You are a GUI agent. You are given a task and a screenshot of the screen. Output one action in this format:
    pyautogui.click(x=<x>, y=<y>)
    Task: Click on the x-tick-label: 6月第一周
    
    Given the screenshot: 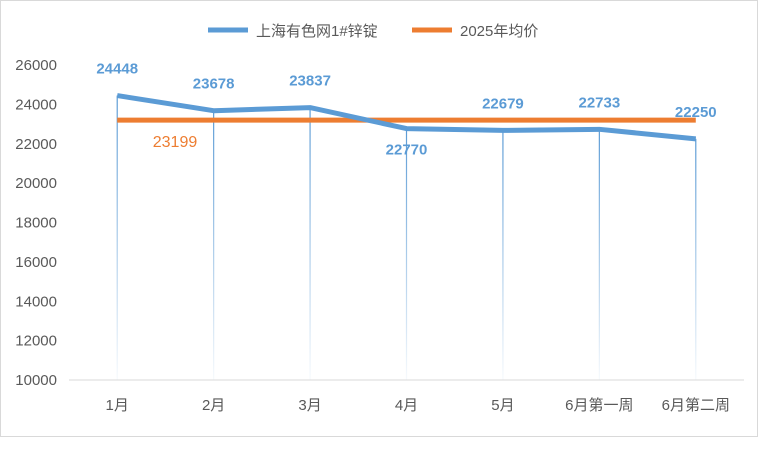 What is the action you would take?
    pyautogui.click(x=599, y=405)
    